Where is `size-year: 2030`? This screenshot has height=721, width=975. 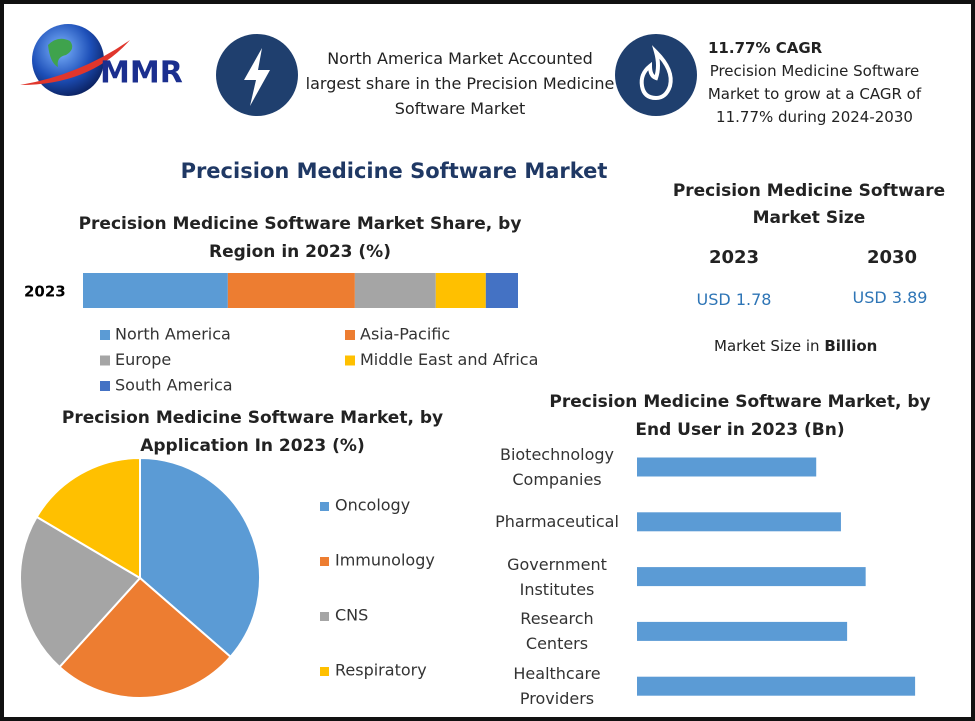
size-year: 2030 is located at coordinates (892, 257).